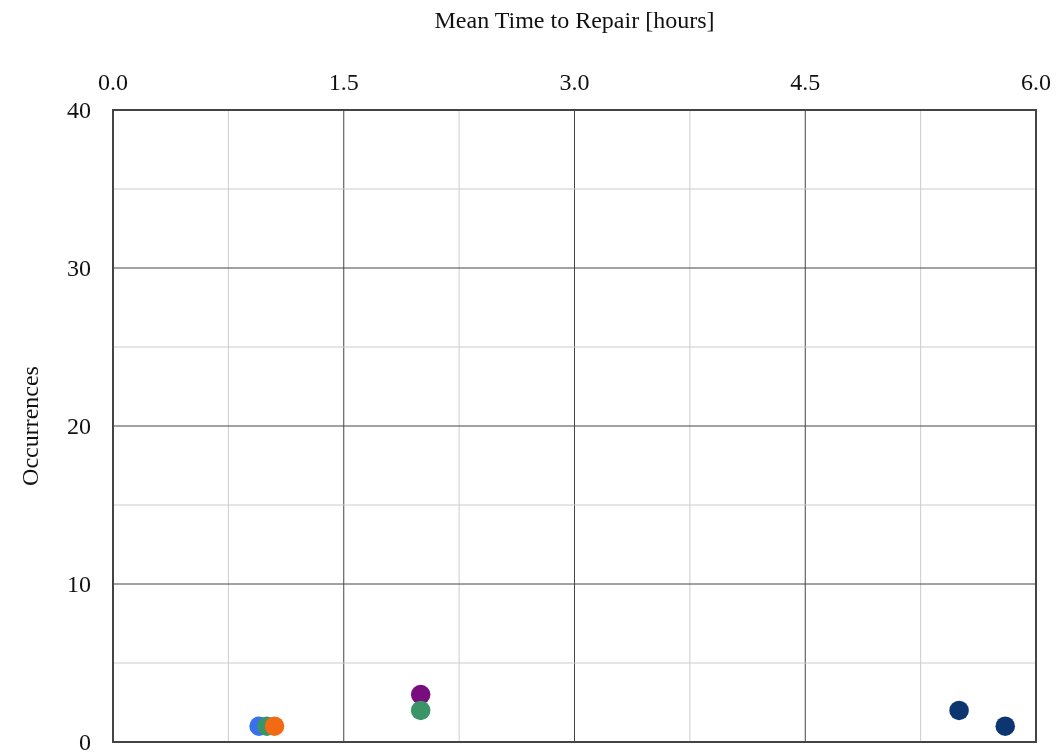 This screenshot has height=756, width=1063. What do you see at coordinates (85, 742) in the screenshot?
I see `y-tick-label: 0` at bounding box center [85, 742].